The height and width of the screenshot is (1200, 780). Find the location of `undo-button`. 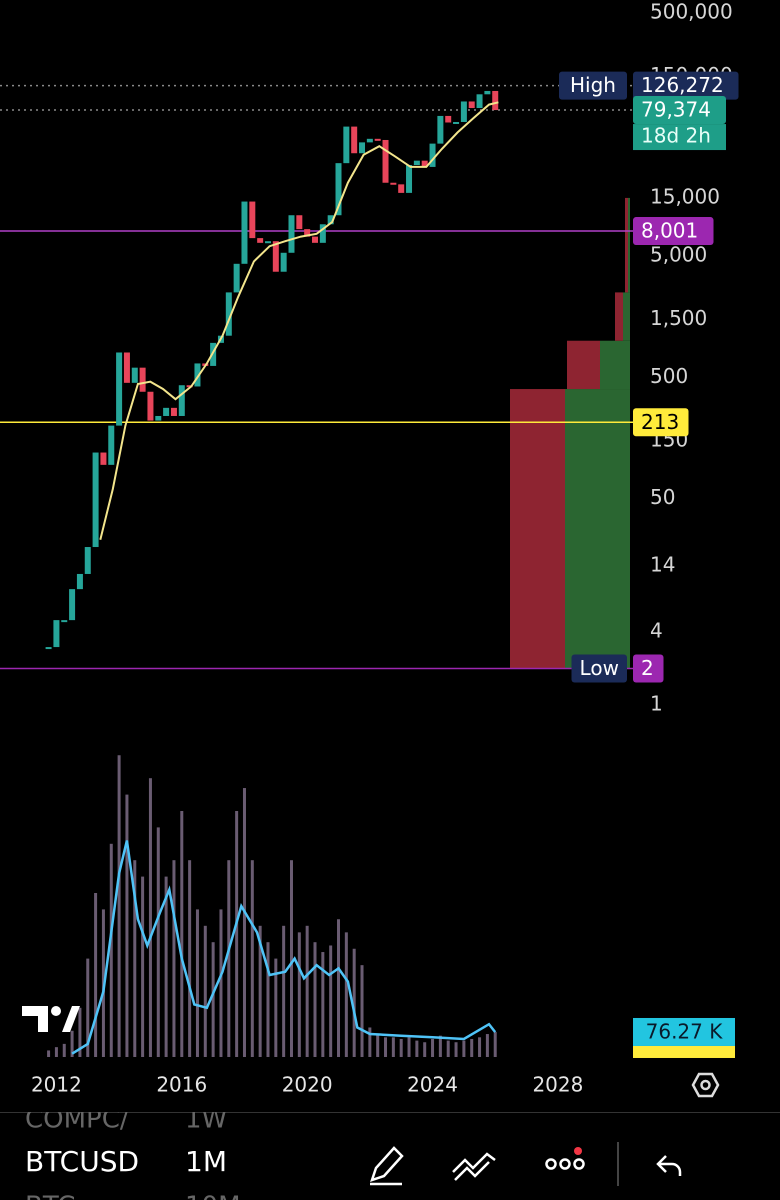

undo-button is located at coordinates (669, 1165).